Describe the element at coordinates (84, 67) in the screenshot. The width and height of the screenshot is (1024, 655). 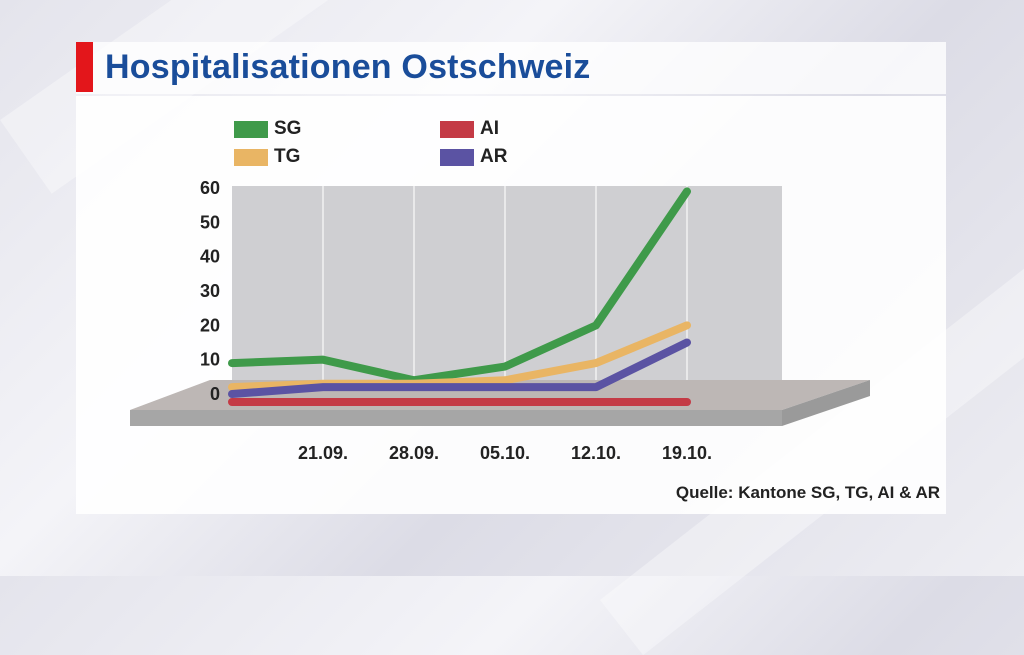
I see `title-accent-bar` at that location.